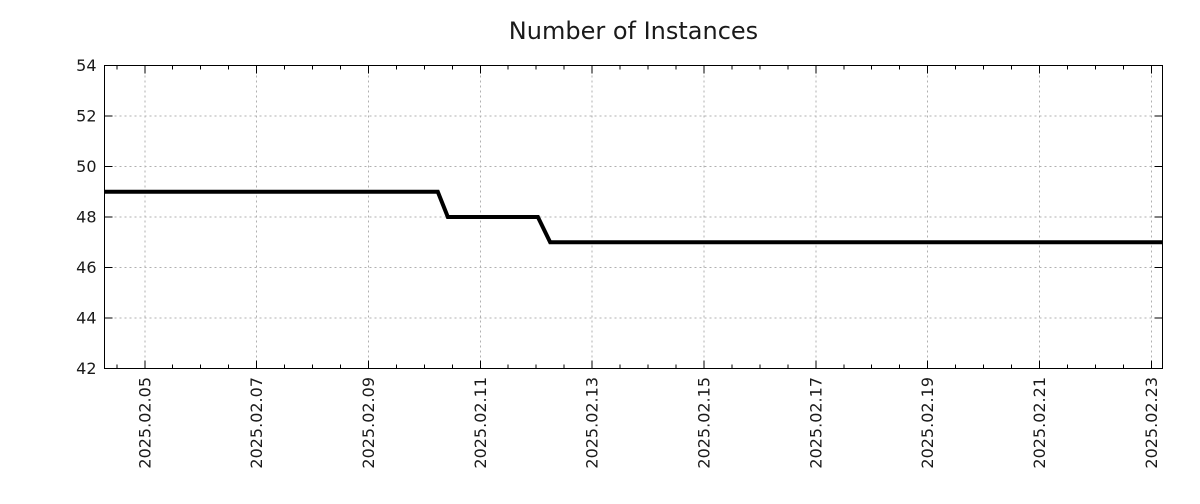  Describe the element at coordinates (256, 423) in the screenshot. I see `x-tick-label: 2025.02.07` at that location.